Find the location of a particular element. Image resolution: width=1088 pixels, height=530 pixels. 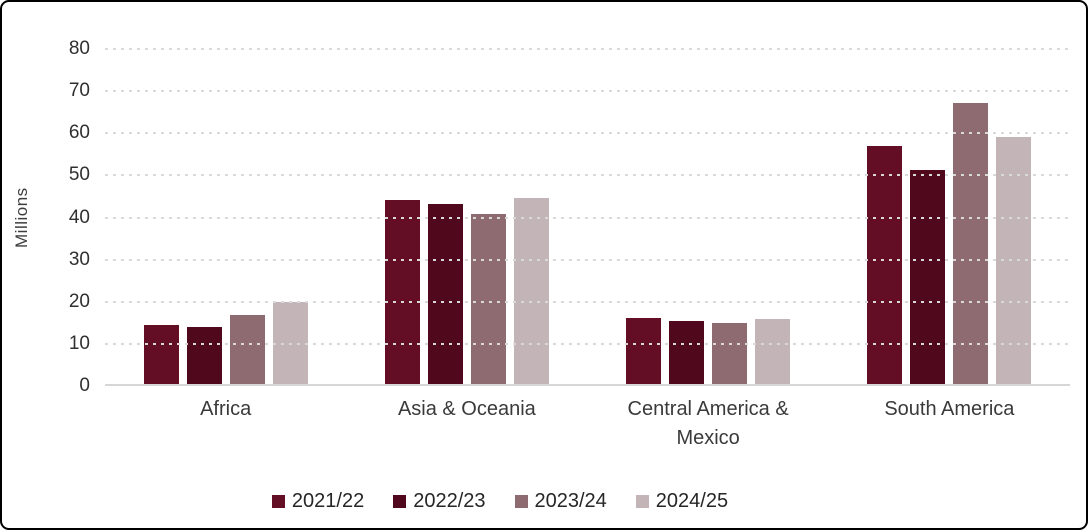

legend-item: 2024/25 is located at coordinates (682, 501).